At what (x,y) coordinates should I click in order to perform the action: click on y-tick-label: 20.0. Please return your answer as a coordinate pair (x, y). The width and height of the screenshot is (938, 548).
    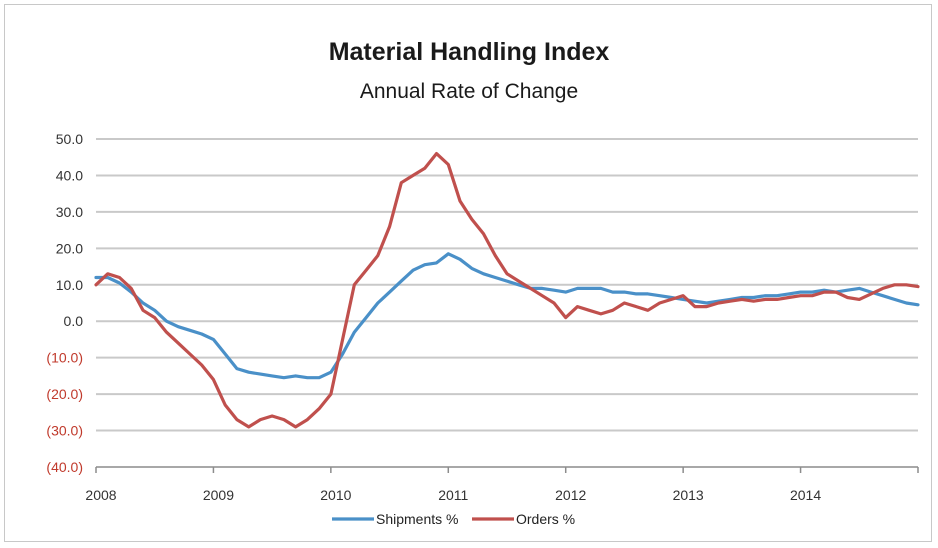
    Looking at the image, I should click on (69, 248).